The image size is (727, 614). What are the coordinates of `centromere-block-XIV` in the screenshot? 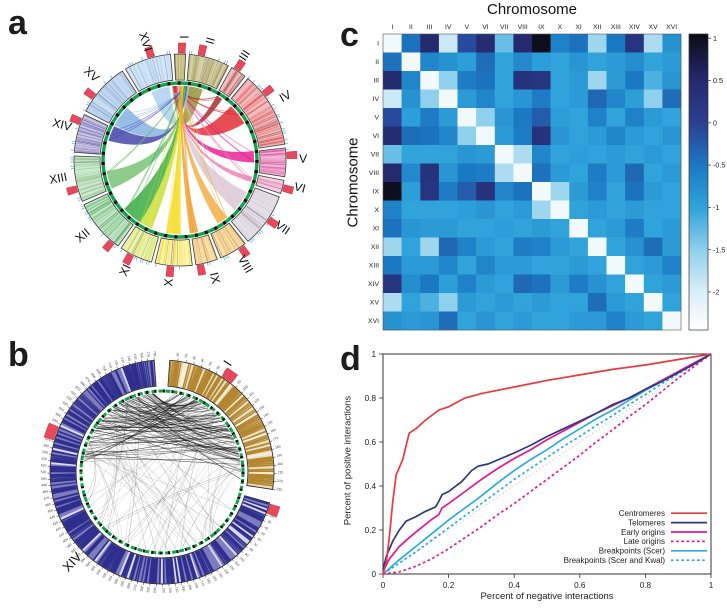 It's located at (75, 119).